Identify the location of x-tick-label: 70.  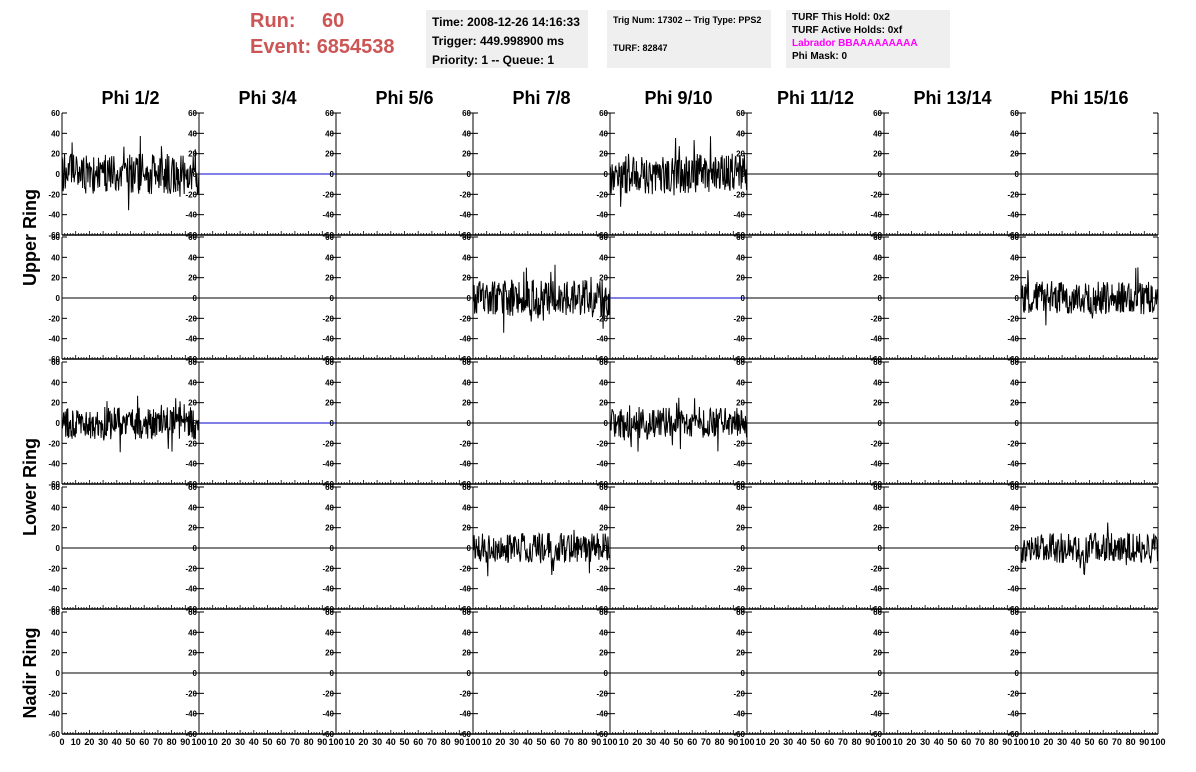
(432, 742).